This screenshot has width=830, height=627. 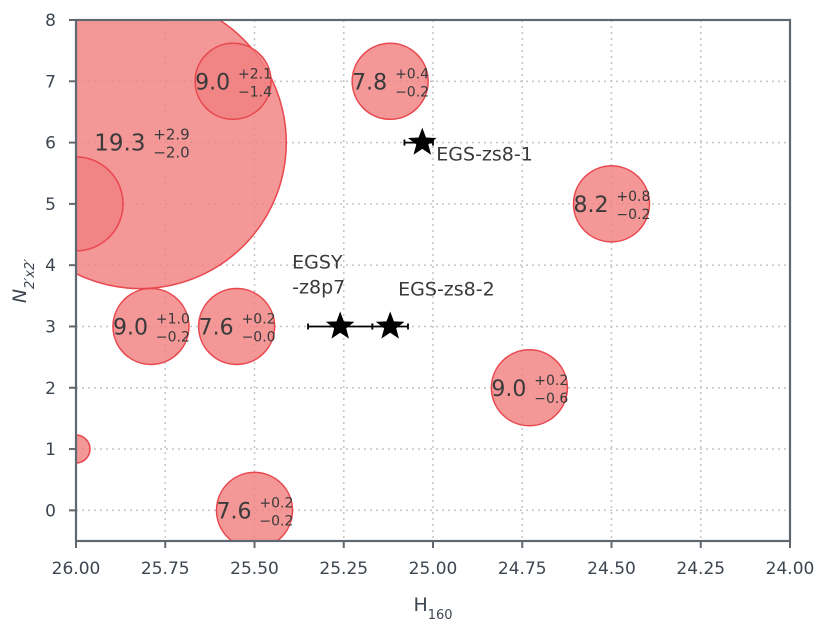 What do you see at coordinates (171, 135) in the screenshot?
I see `bubble-upper-error: +2.9` at bounding box center [171, 135].